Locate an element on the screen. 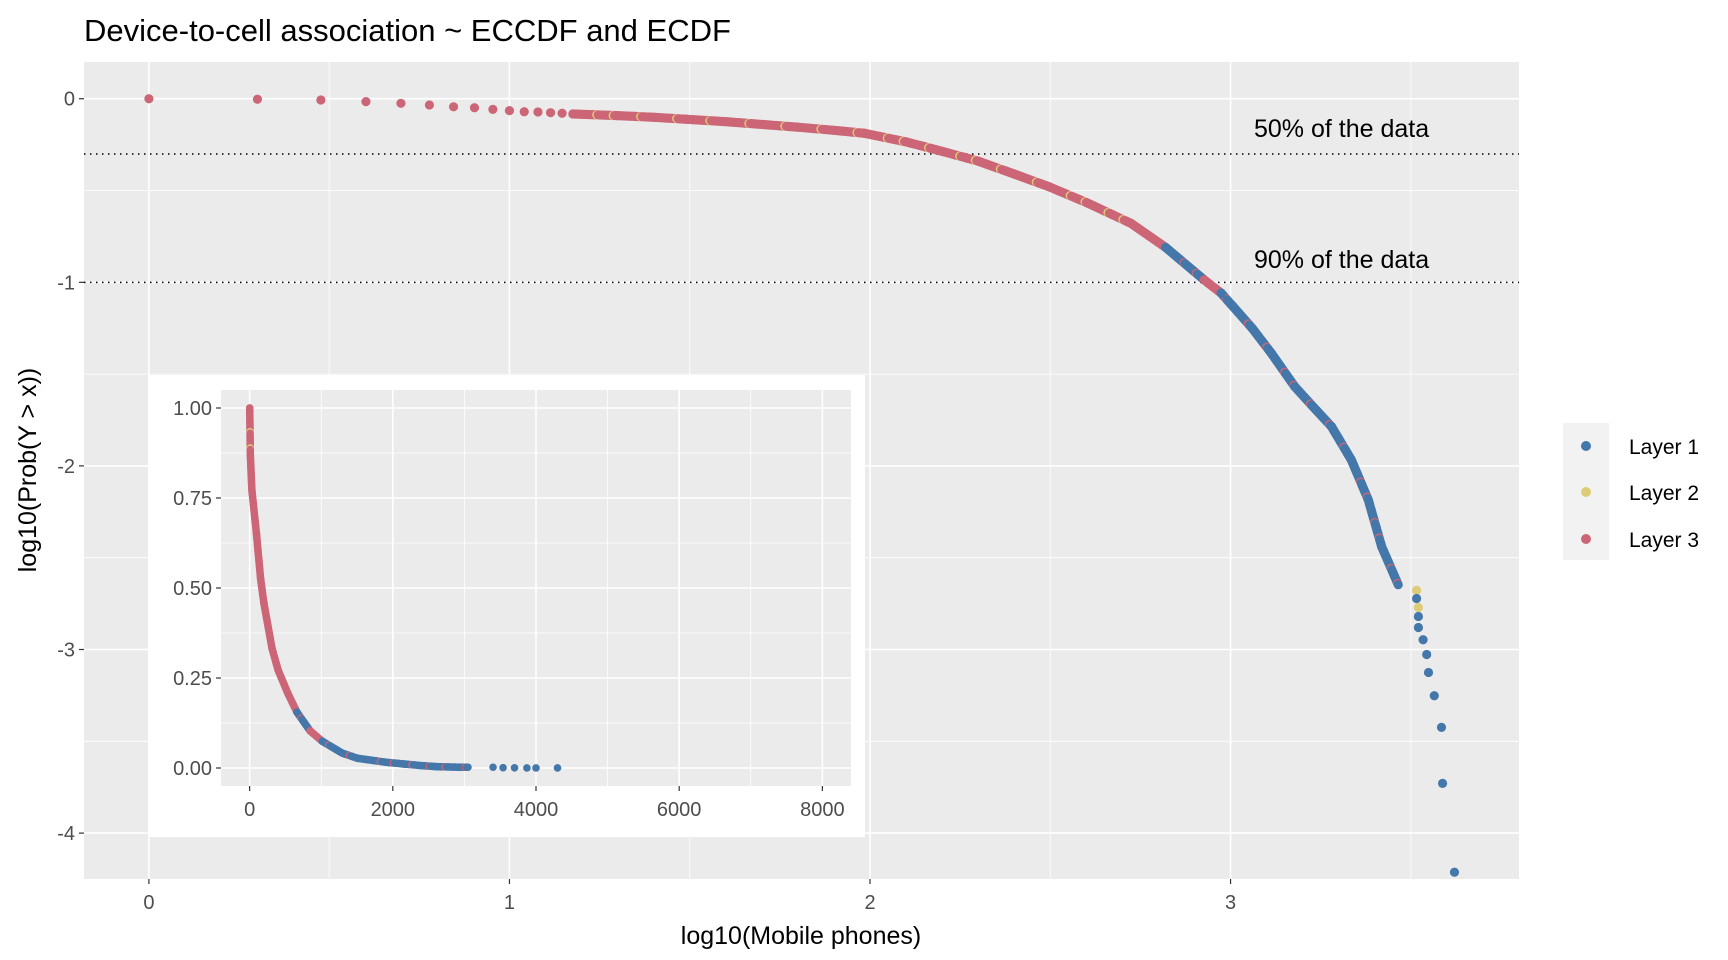 This screenshot has height=960, width=1728. y-tick-label: 0.75 is located at coordinates (192, 499).